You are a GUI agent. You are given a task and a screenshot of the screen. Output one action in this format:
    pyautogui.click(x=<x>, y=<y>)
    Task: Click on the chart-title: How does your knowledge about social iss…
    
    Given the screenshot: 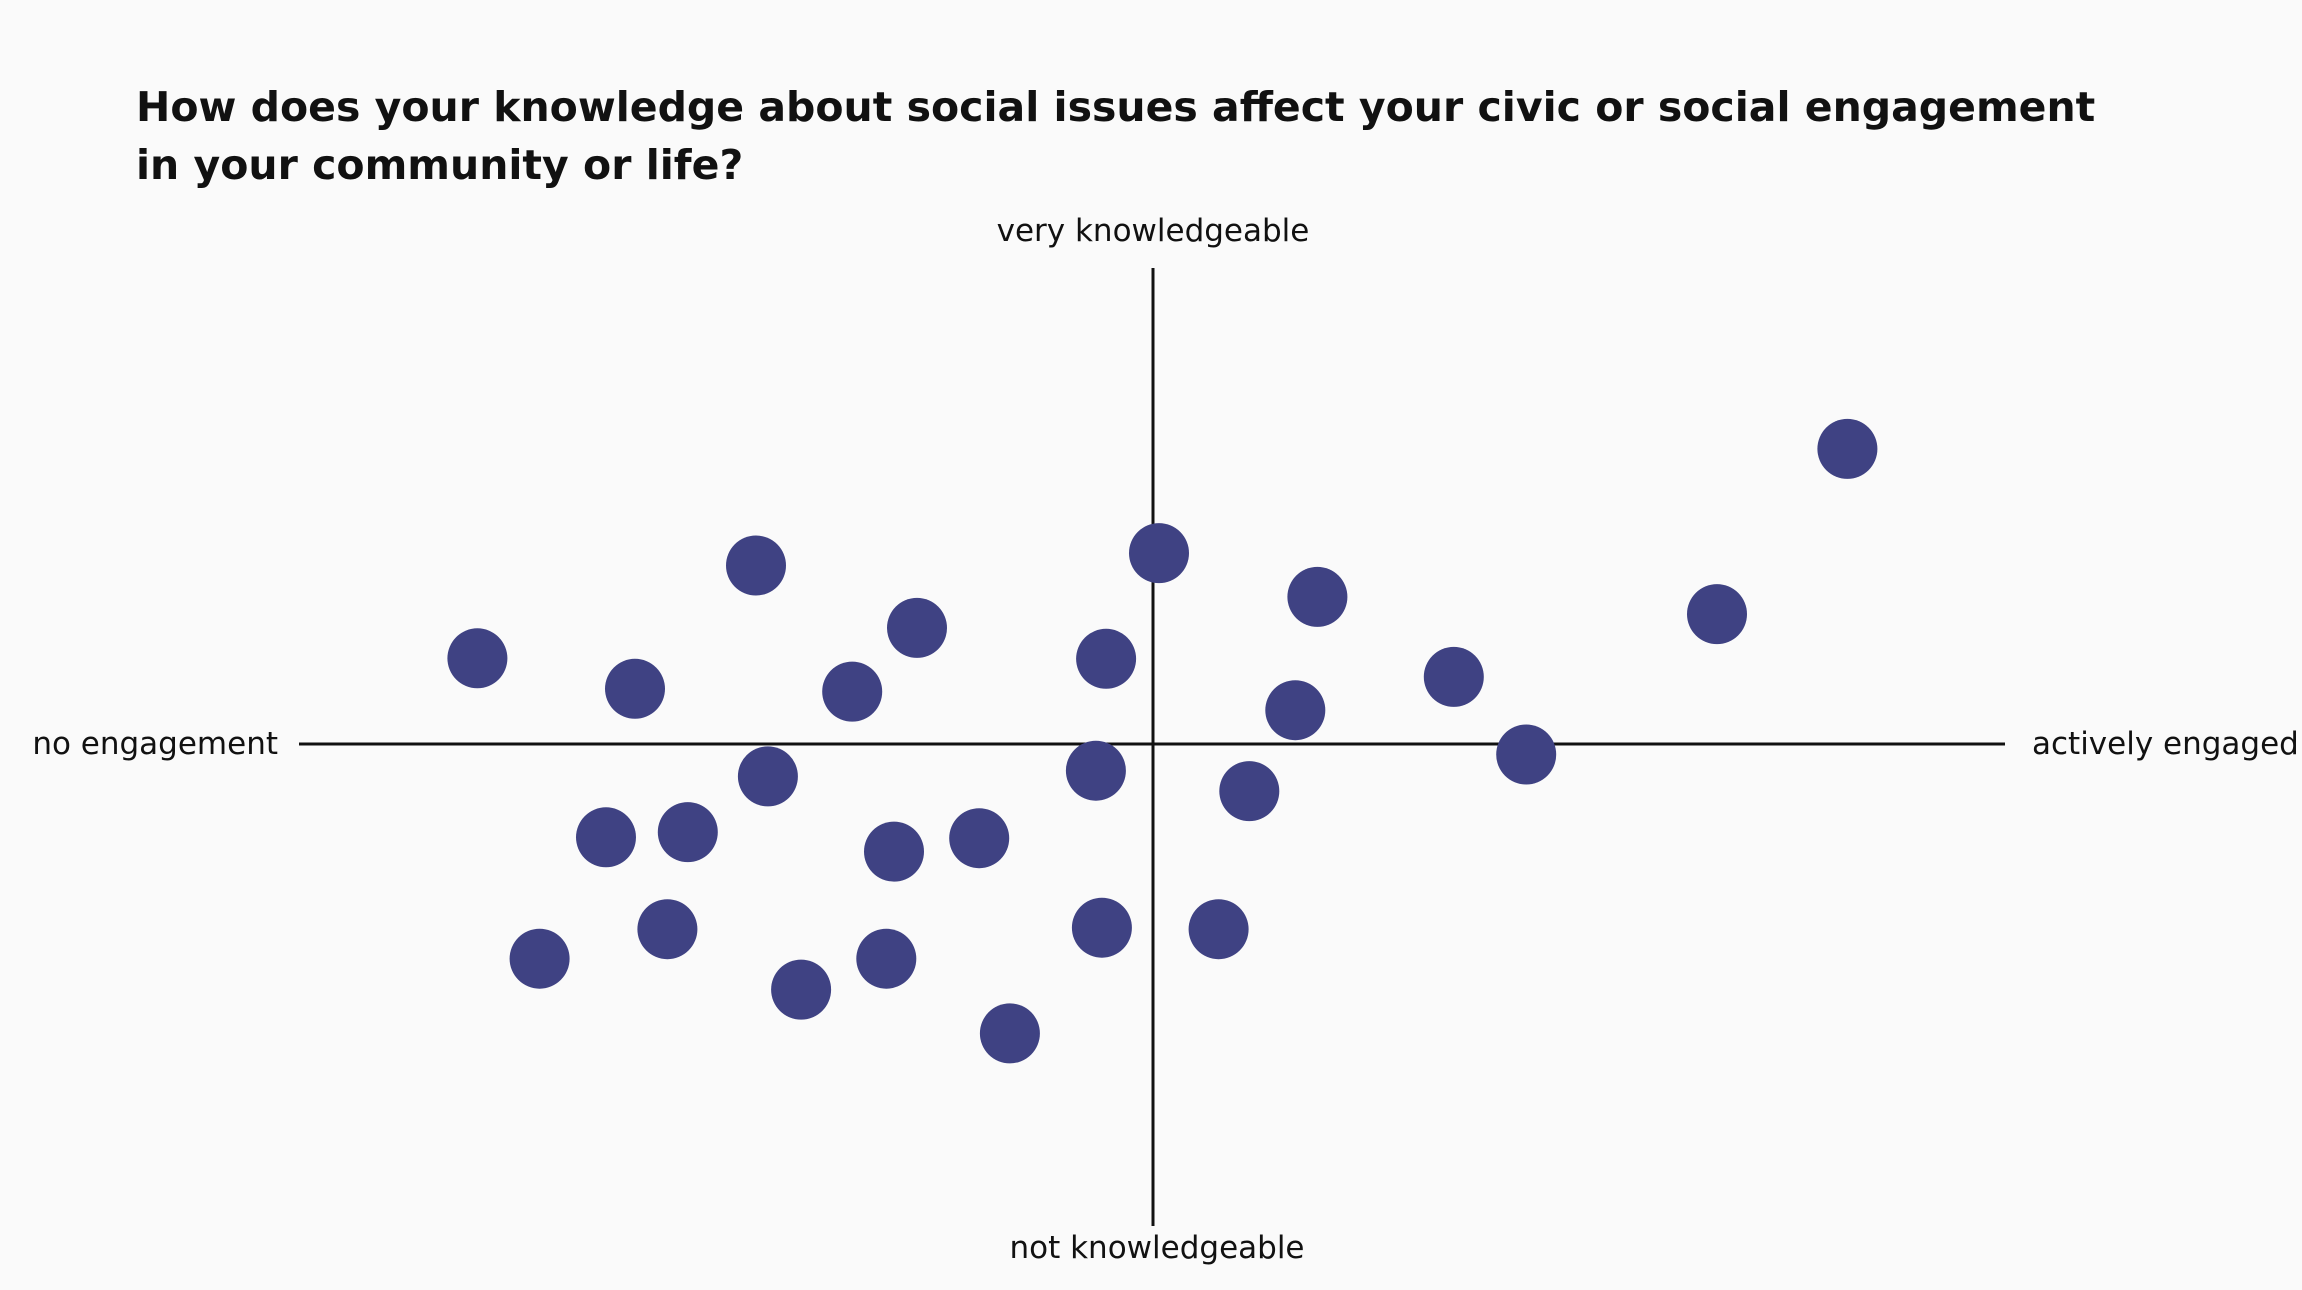 What is the action you would take?
    pyautogui.click(x=1116, y=136)
    